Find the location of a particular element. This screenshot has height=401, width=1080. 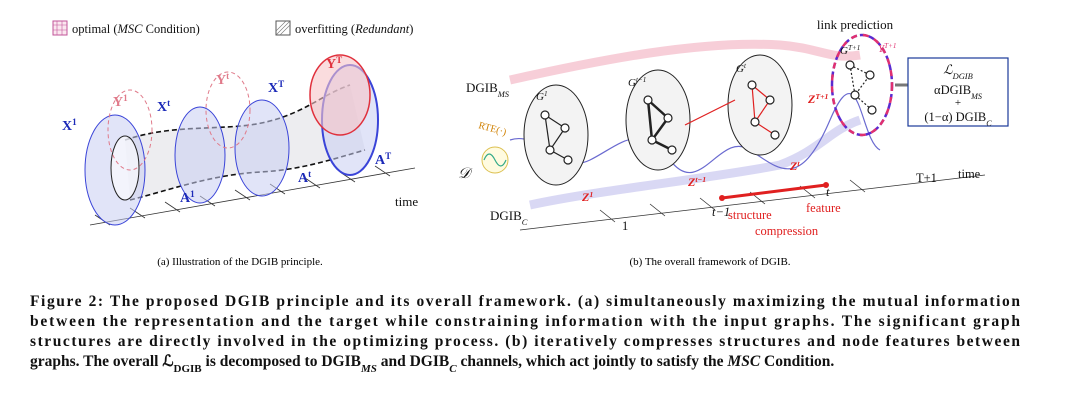

z-label-sup: t−1 is located at coordinates (700, 179).